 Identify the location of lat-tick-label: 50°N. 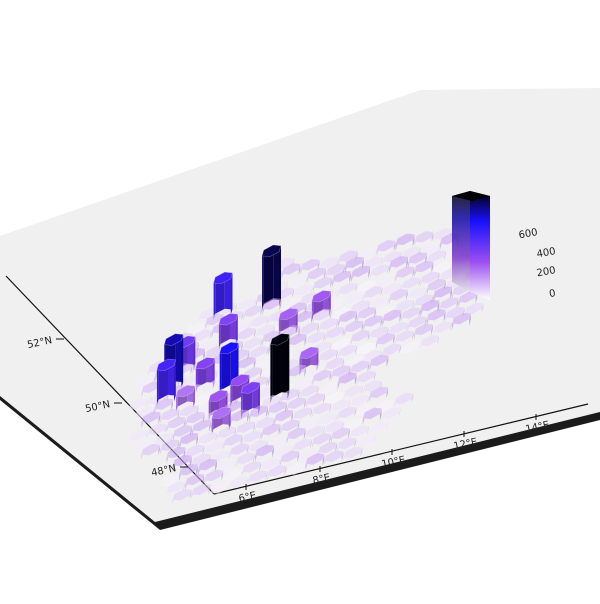
(97, 407).